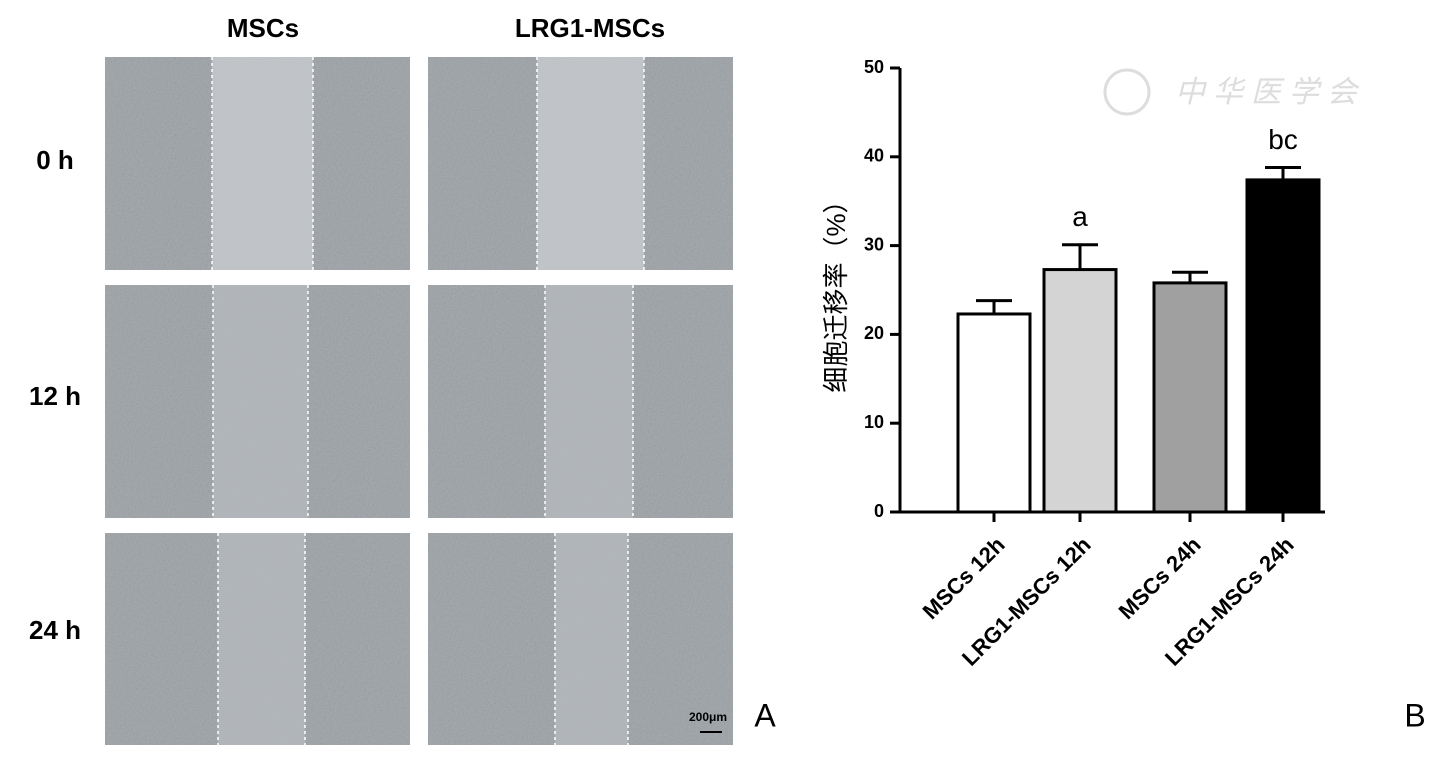 The width and height of the screenshot is (1441, 762). What do you see at coordinates (1080, 216) in the screenshot?
I see `significance-label: a` at bounding box center [1080, 216].